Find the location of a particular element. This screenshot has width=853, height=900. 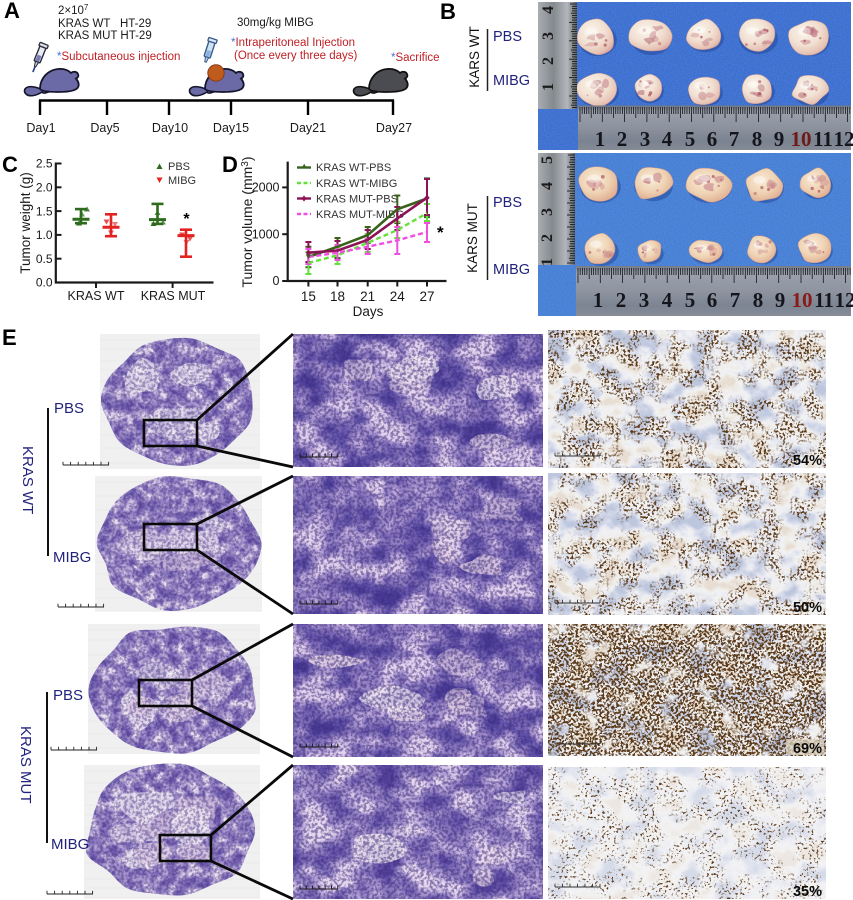

svg-text: KARS MUT is located at coordinates (472, 238).